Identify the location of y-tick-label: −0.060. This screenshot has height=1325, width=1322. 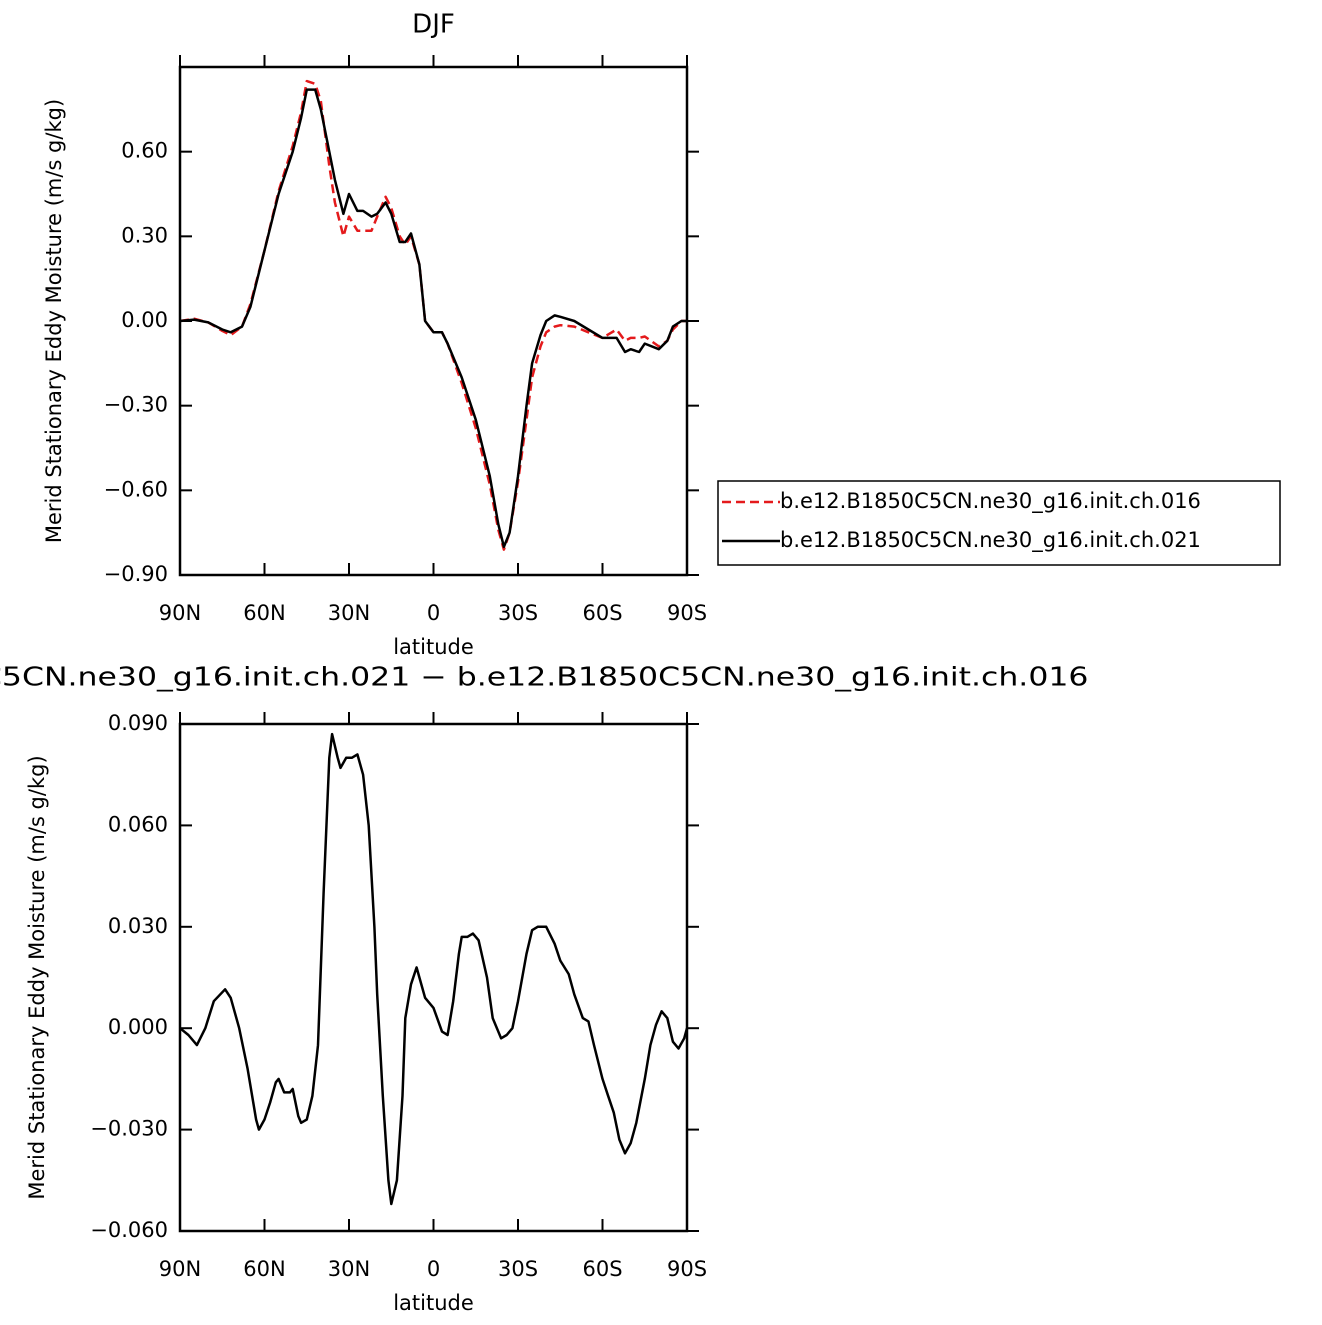
(129, 1230).